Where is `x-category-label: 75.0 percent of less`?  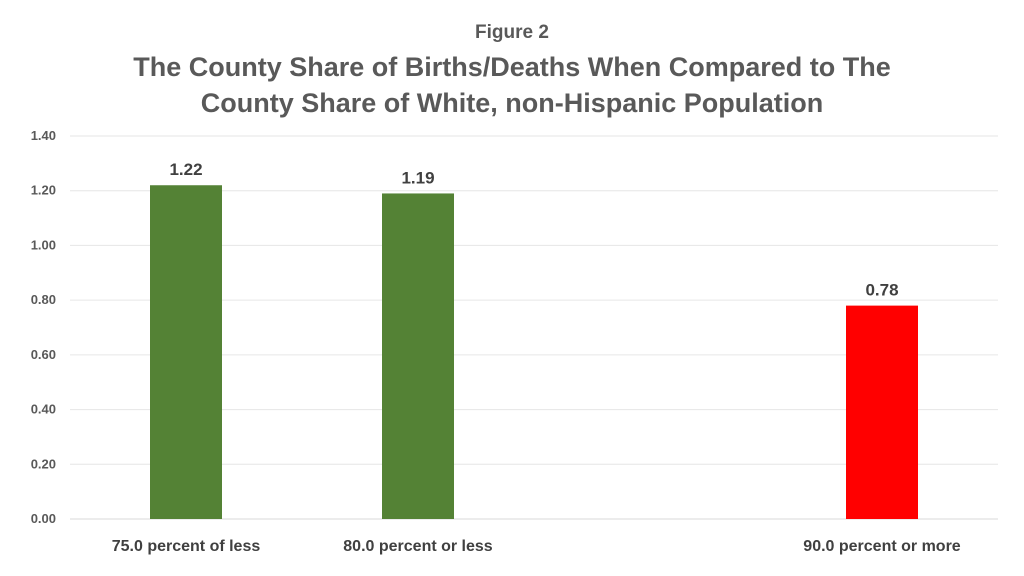
x-category-label: 75.0 percent of less is located at coordinates (186, 546).